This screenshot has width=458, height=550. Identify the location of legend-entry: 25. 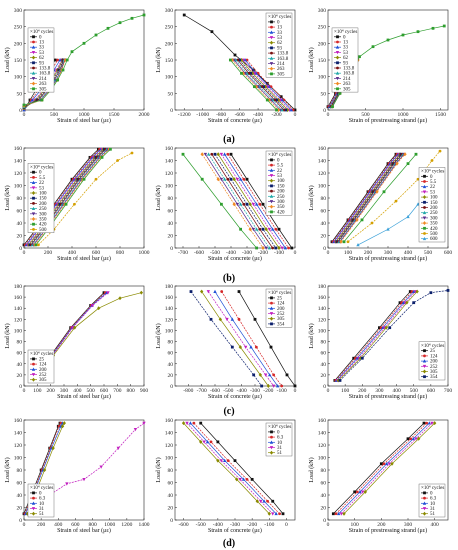
(42, 359).